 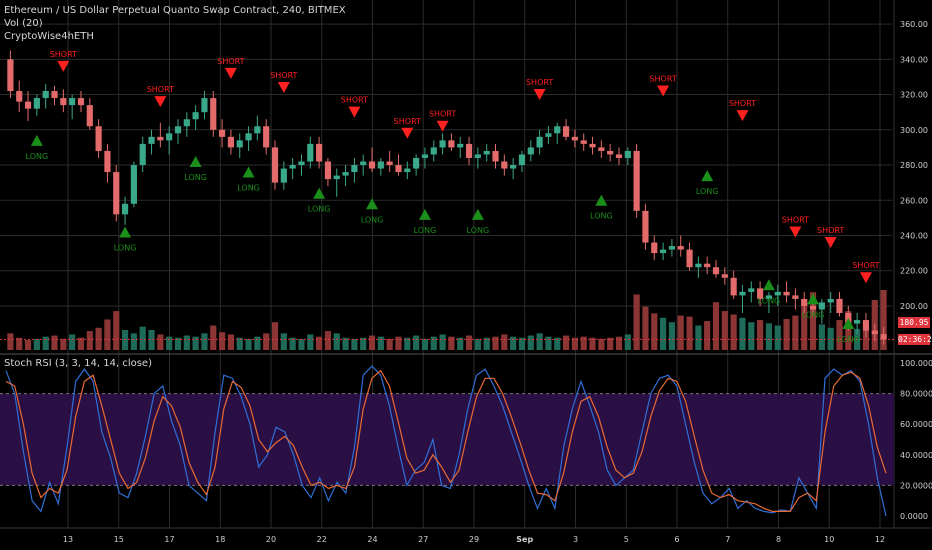 I want to click on osc-tick-label: 0.0000, so click(x=914, y=516).